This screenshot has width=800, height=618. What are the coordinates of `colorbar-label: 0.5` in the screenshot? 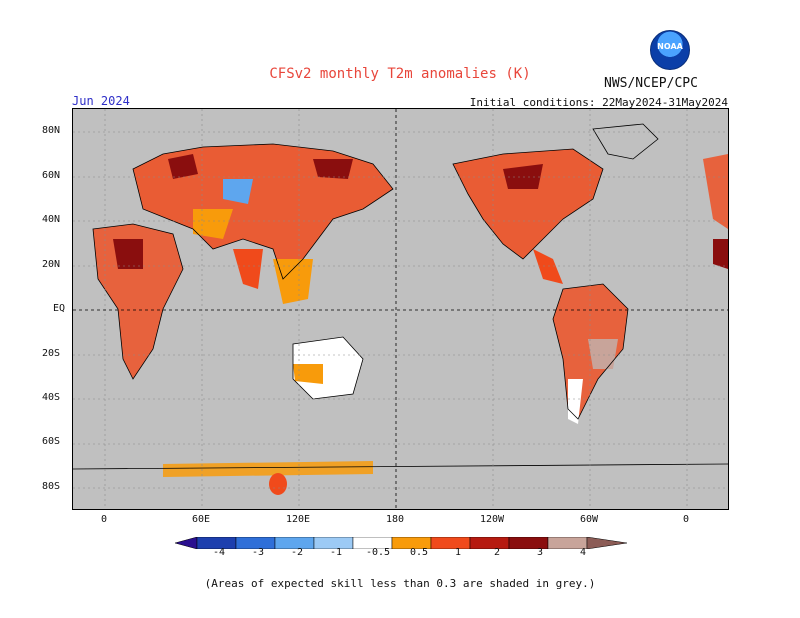 It's located at (419, 552).